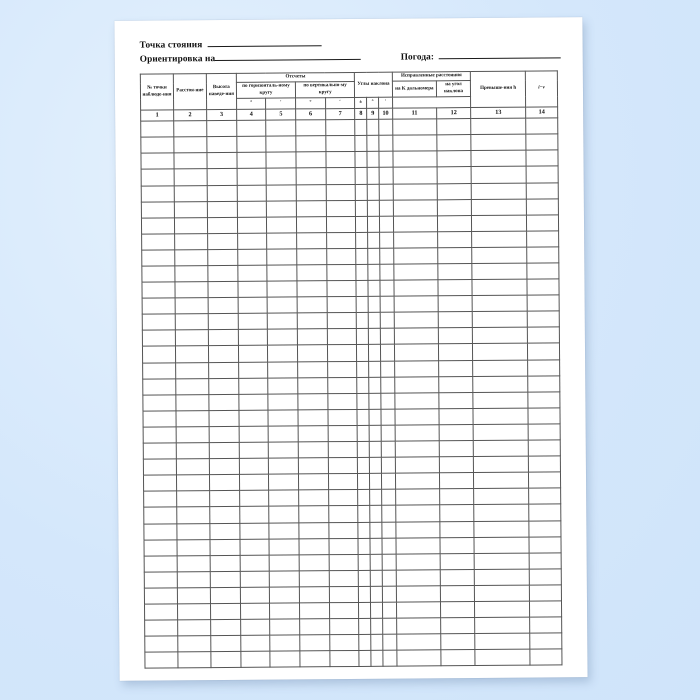  Describe the element at coordinates (288, 55) in the screenshot. I see `orientation-fill-line` at that location.